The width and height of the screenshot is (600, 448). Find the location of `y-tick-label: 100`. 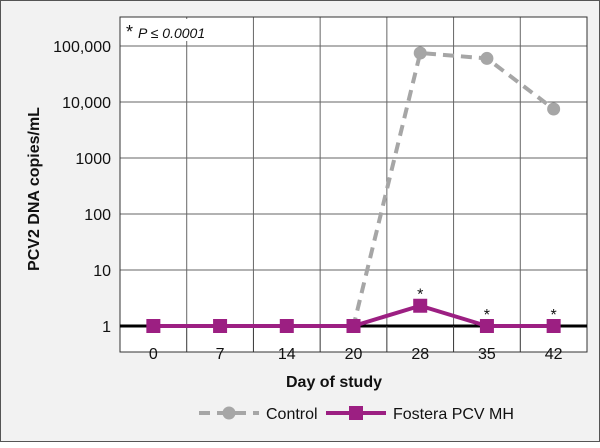

y-tick-label: 100 is located at coordinates (97, 215).